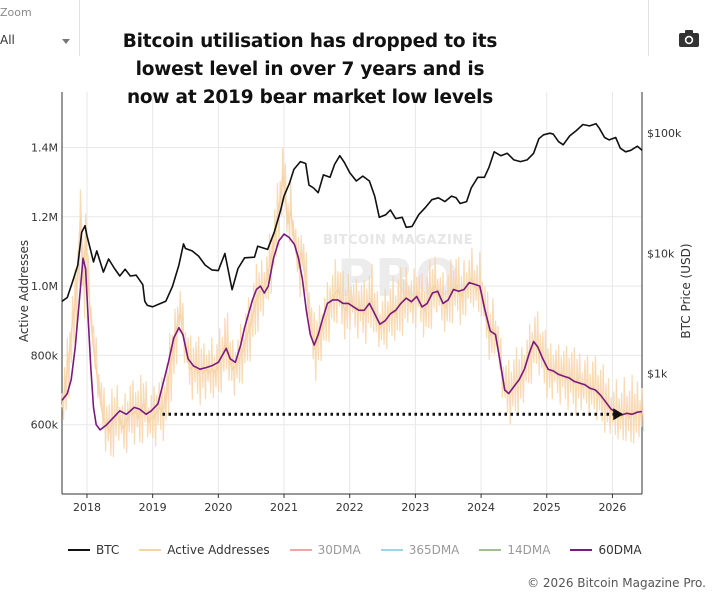 The image size is (714, 600). Describe the element at coordinates (45, 355) in the screenshot. I see `y-left-tick-label: 800k` at that location.